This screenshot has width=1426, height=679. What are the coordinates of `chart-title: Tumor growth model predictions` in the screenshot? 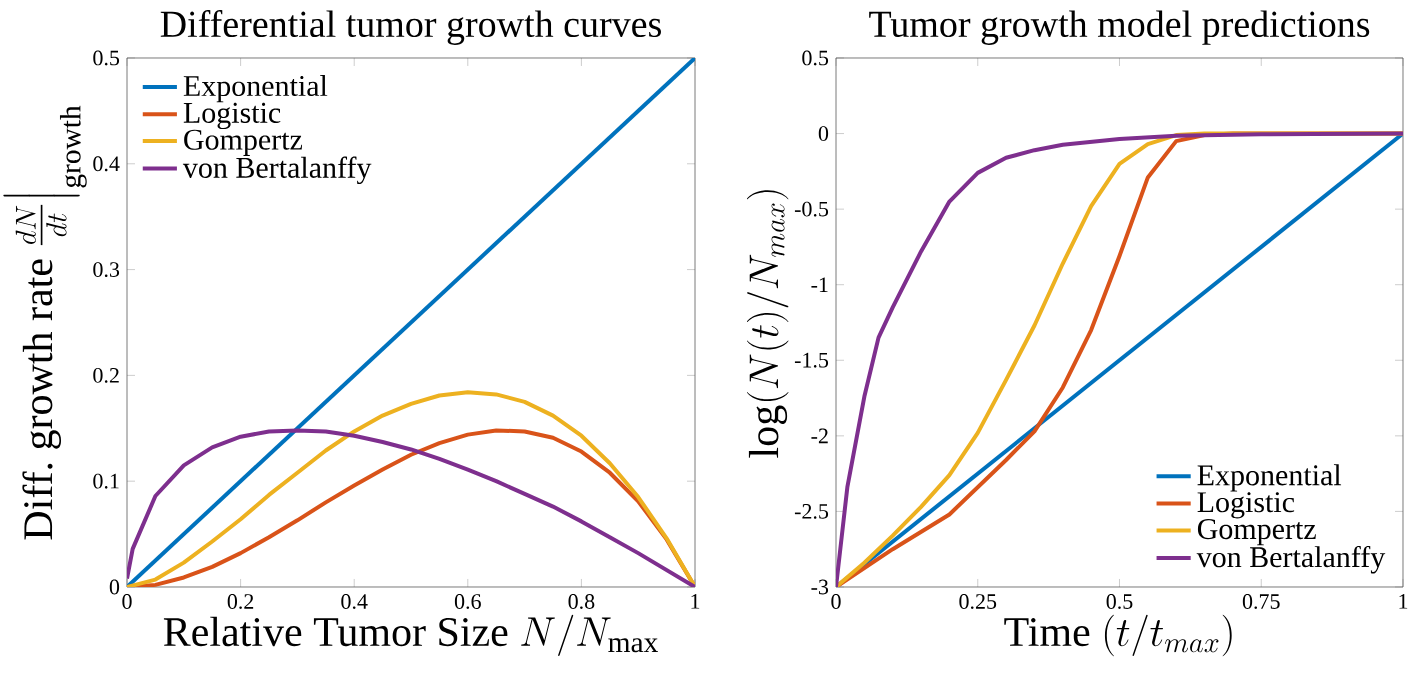 It's located at (1119, 27).